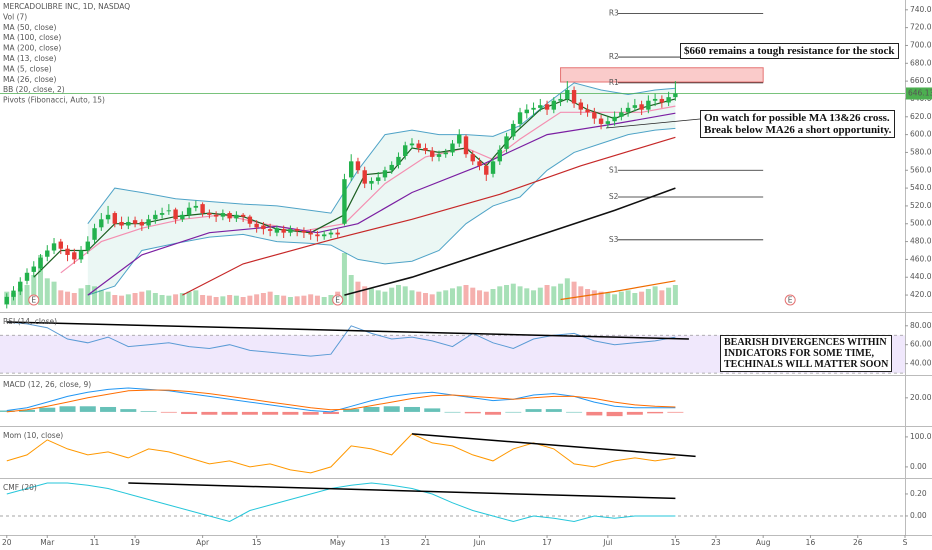 The height and width of the screenshot is (550, 932). I want to click on moving-average, so click(510, 241).